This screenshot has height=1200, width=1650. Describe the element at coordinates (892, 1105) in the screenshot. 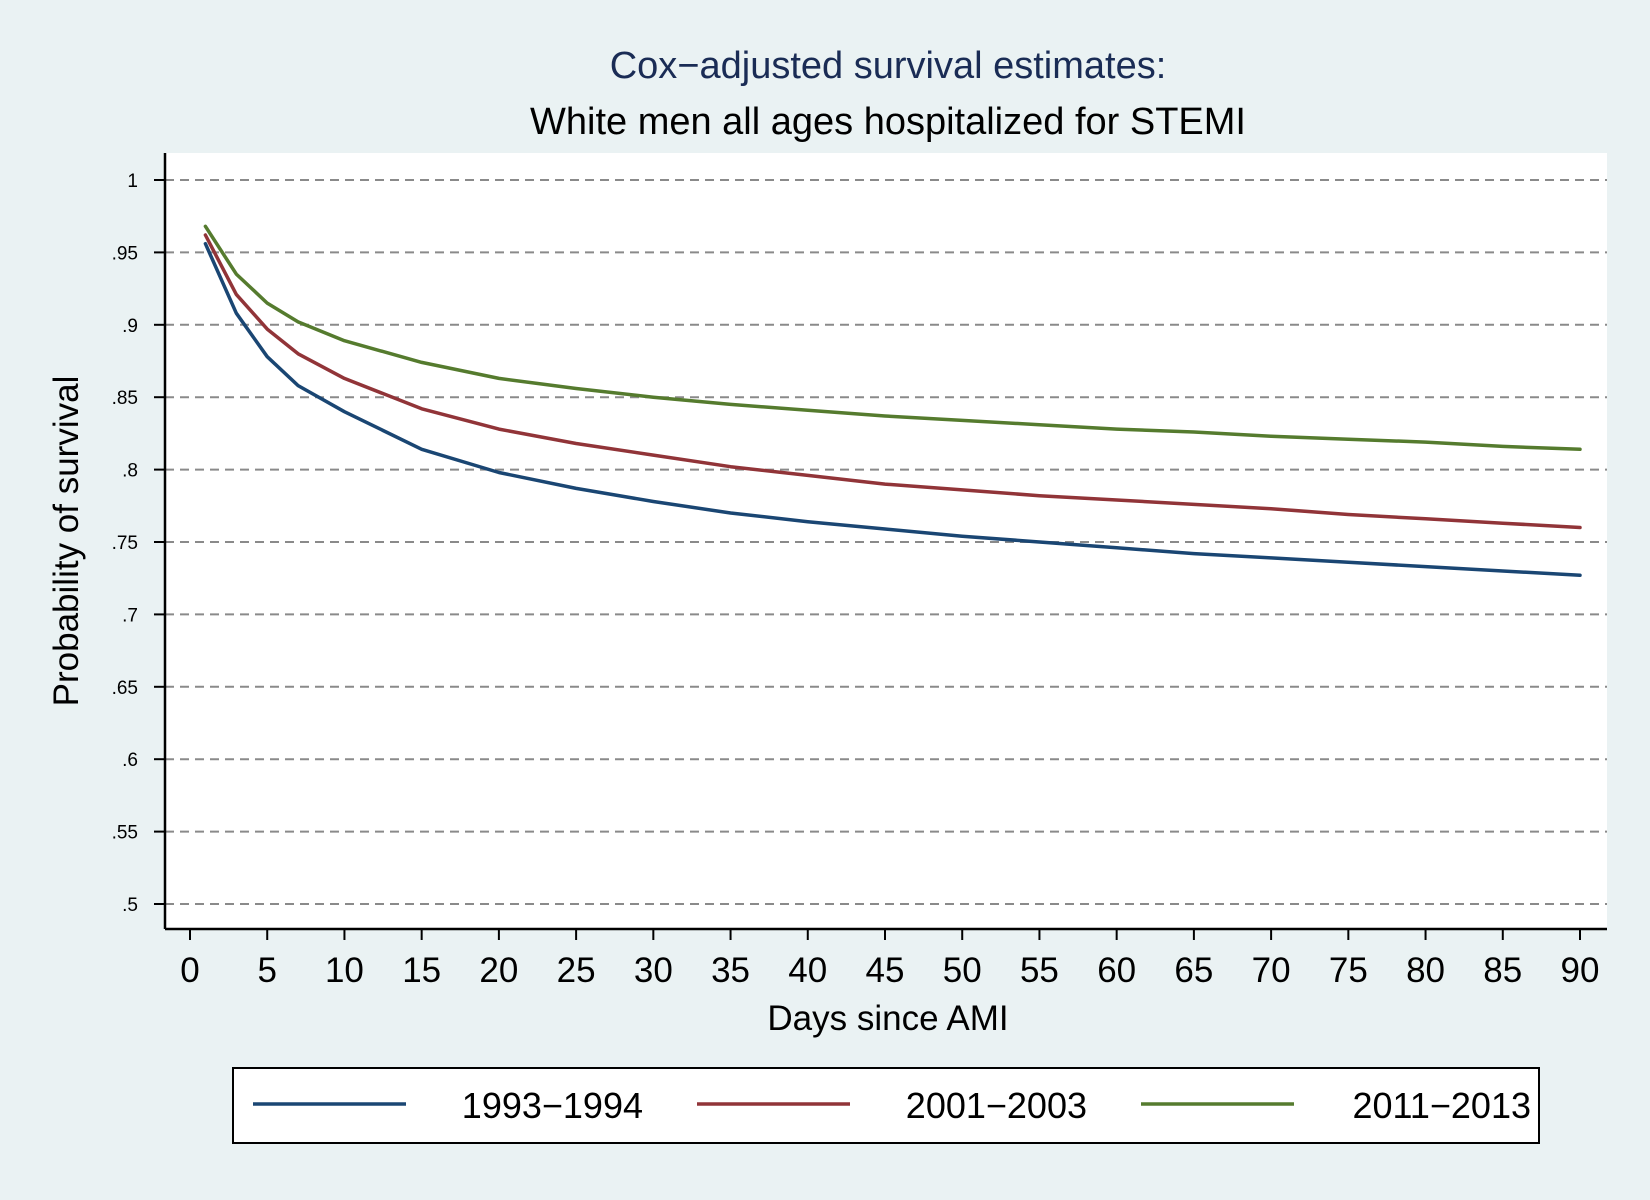

I see `legend: 1993−1994 2001−2003 2011−2013` at that location.